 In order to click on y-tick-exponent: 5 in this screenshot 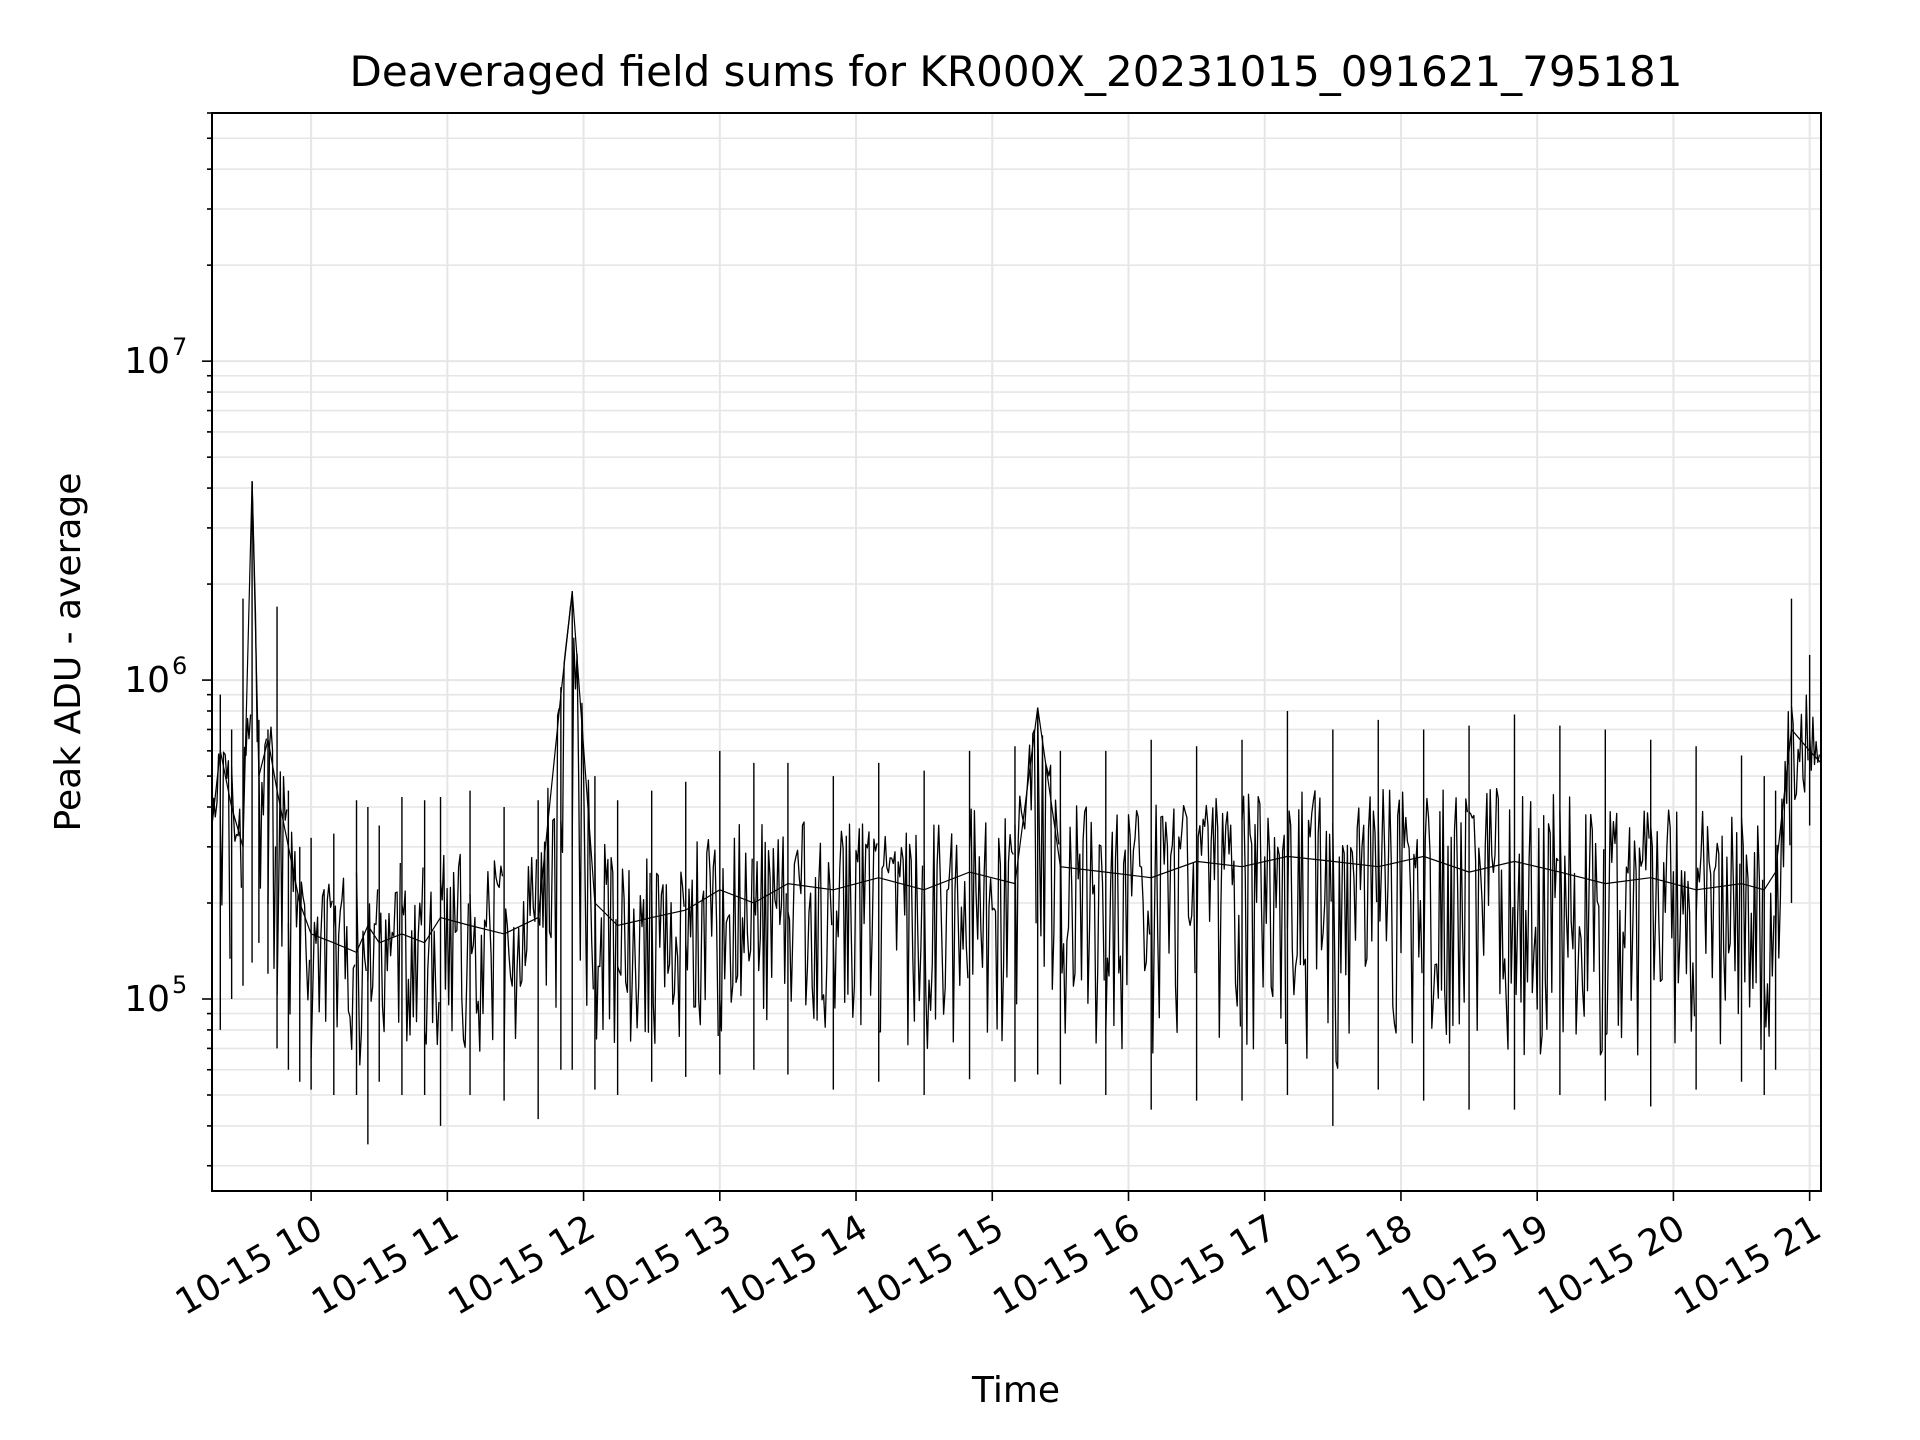, I will do `click(179, 985)`.